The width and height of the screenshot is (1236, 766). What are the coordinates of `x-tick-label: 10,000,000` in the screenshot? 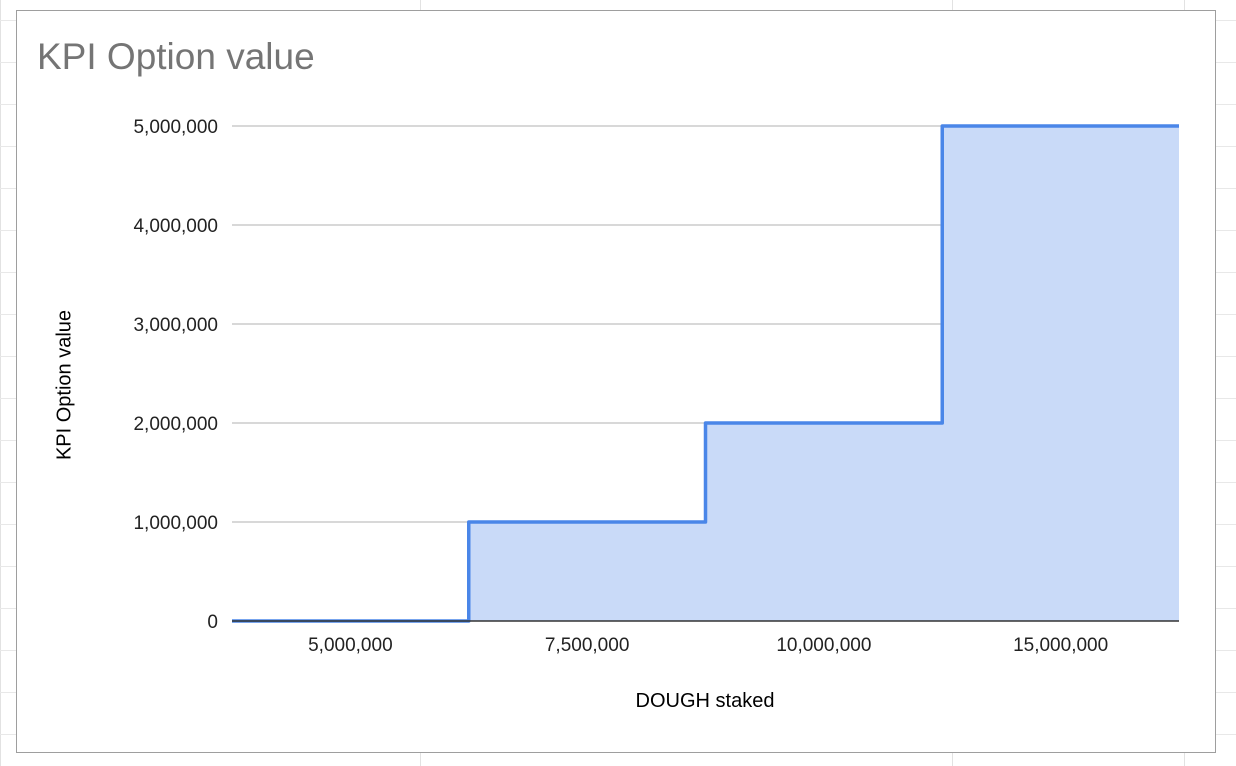 It's located at (823, 645).